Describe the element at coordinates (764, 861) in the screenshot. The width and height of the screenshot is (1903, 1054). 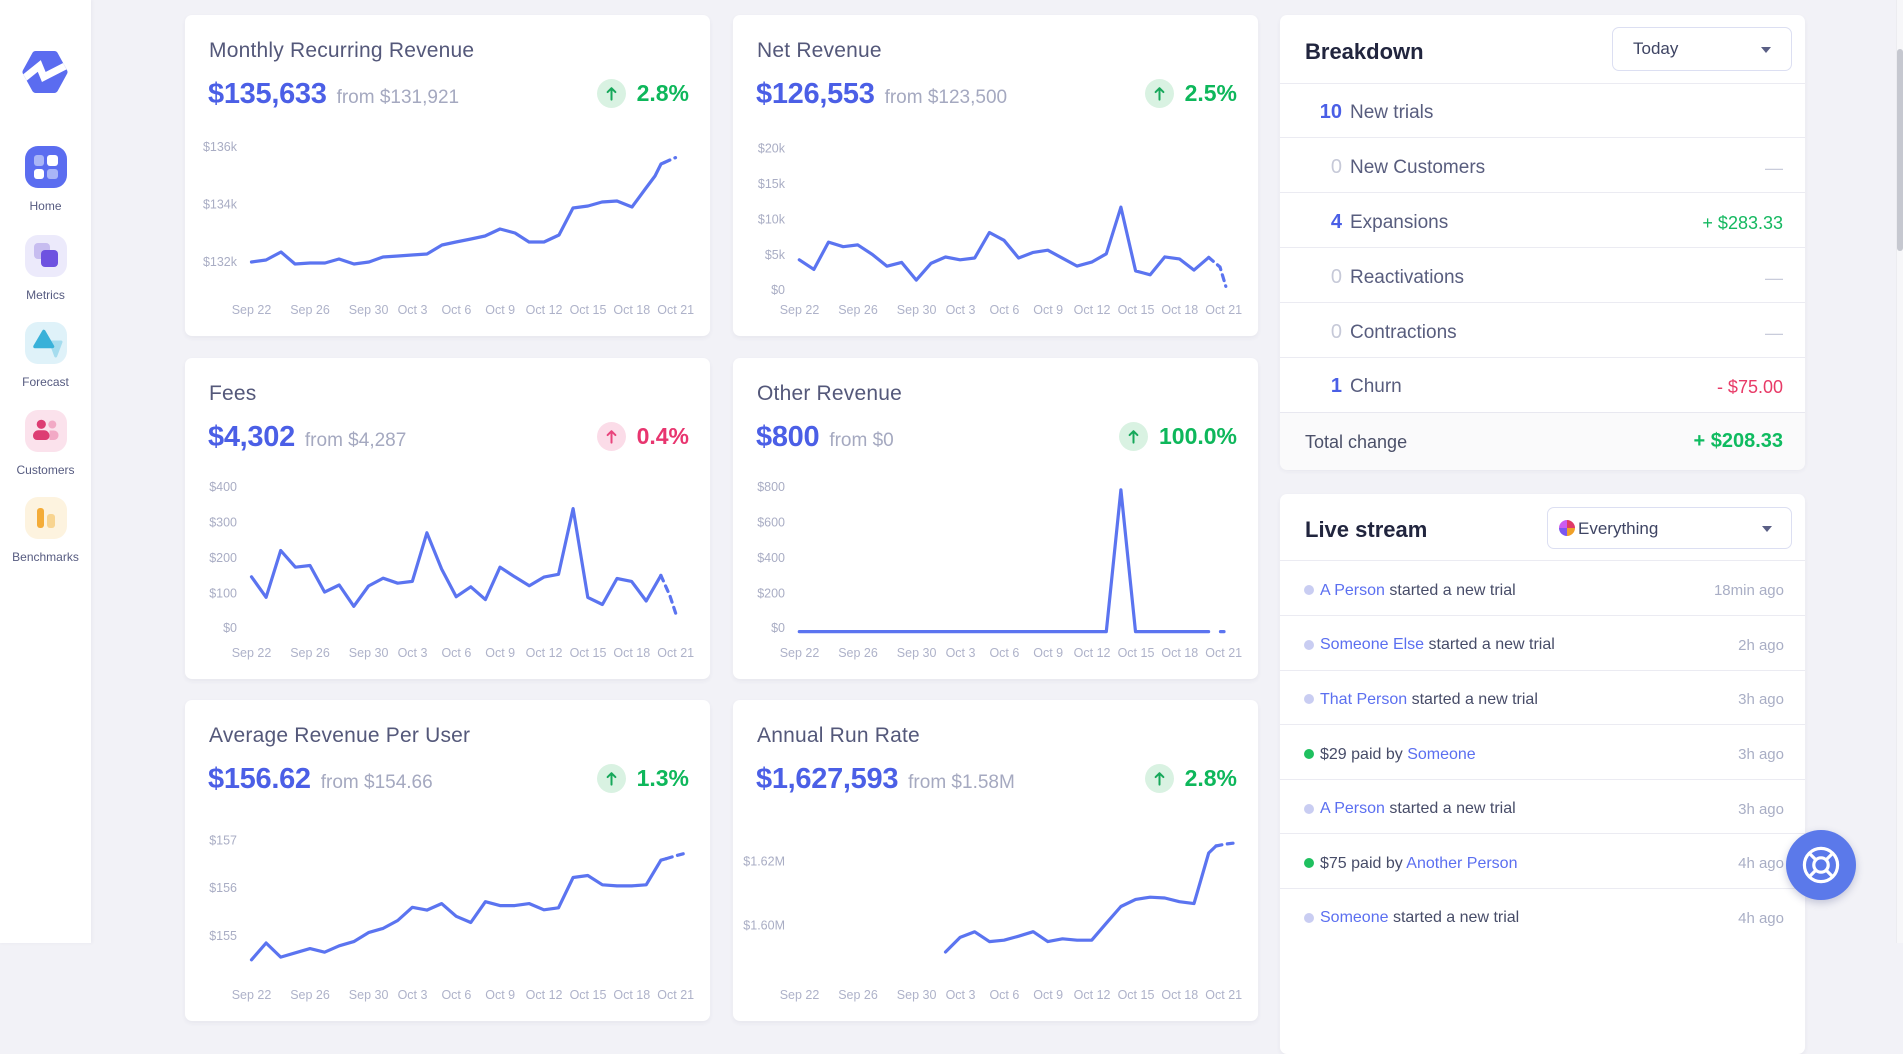
I see `svg-text: $1.62M` at that location.